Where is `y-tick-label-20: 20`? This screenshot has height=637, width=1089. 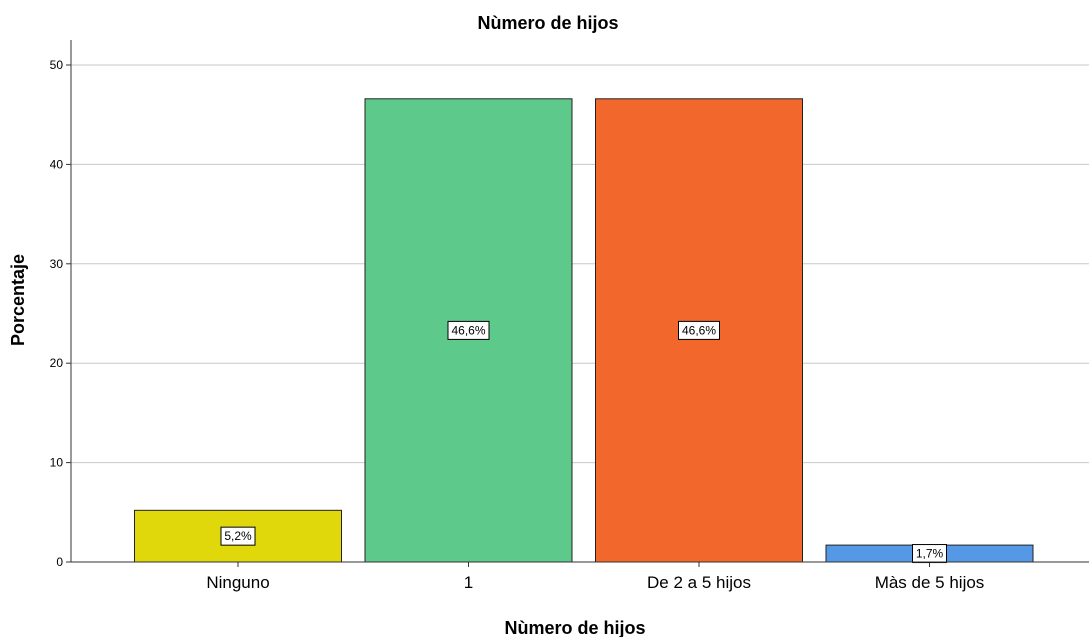 y-tick-label-20: 20 is located at coordinates (57, 363).